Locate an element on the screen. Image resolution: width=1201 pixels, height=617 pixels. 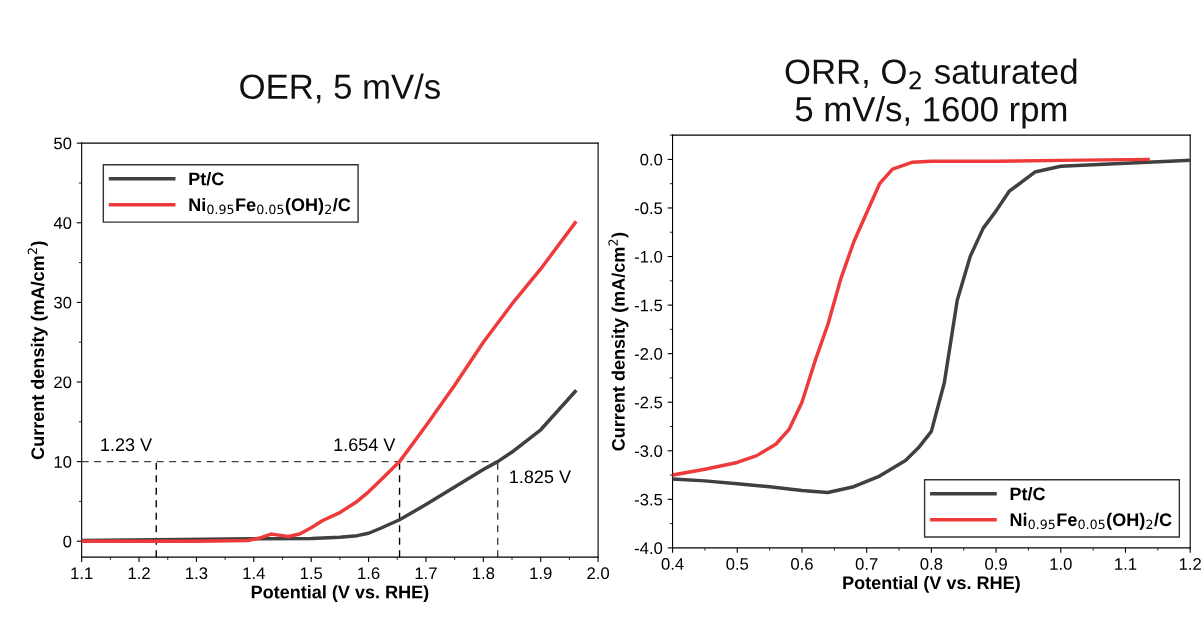
y-tick-label: 30 is located at coordinates (63, 302).